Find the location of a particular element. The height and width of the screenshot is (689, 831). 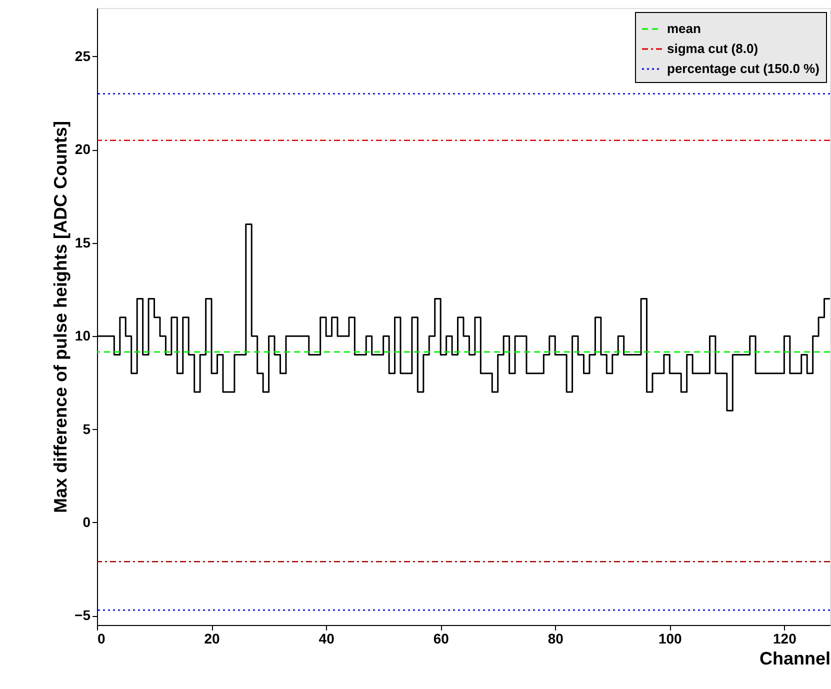

y-tick-label: −5 is located at coordinates (82, 615).